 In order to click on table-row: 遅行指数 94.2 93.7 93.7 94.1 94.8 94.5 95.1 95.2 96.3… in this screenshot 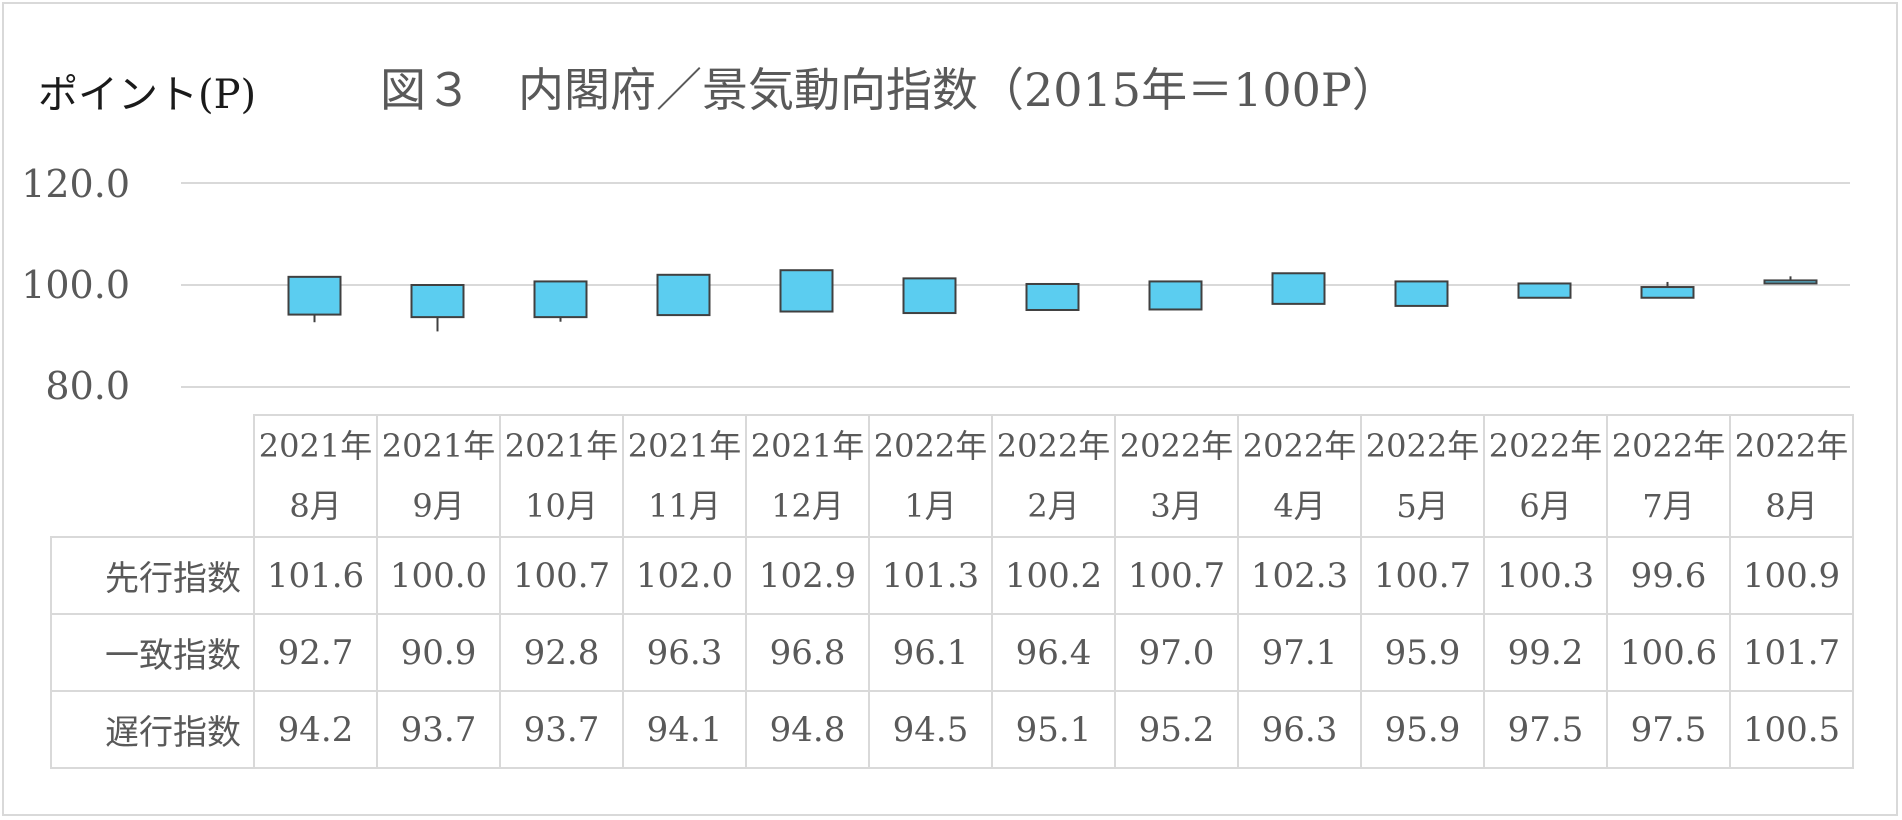, I will do `click(952, 729)`.